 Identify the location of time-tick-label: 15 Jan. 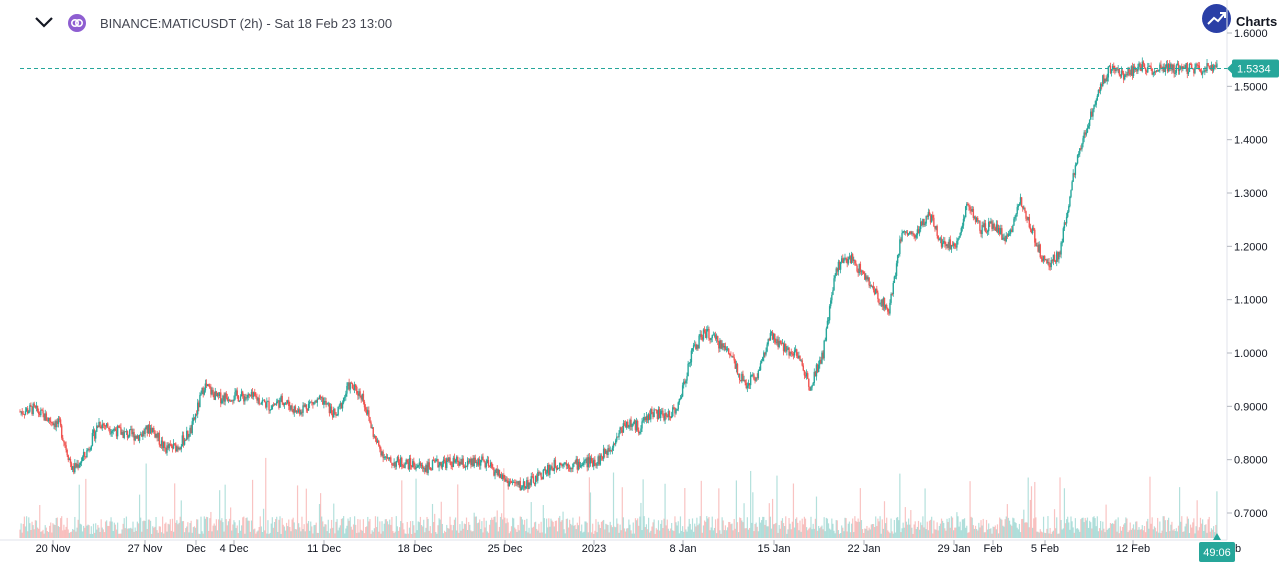
(773, 549).